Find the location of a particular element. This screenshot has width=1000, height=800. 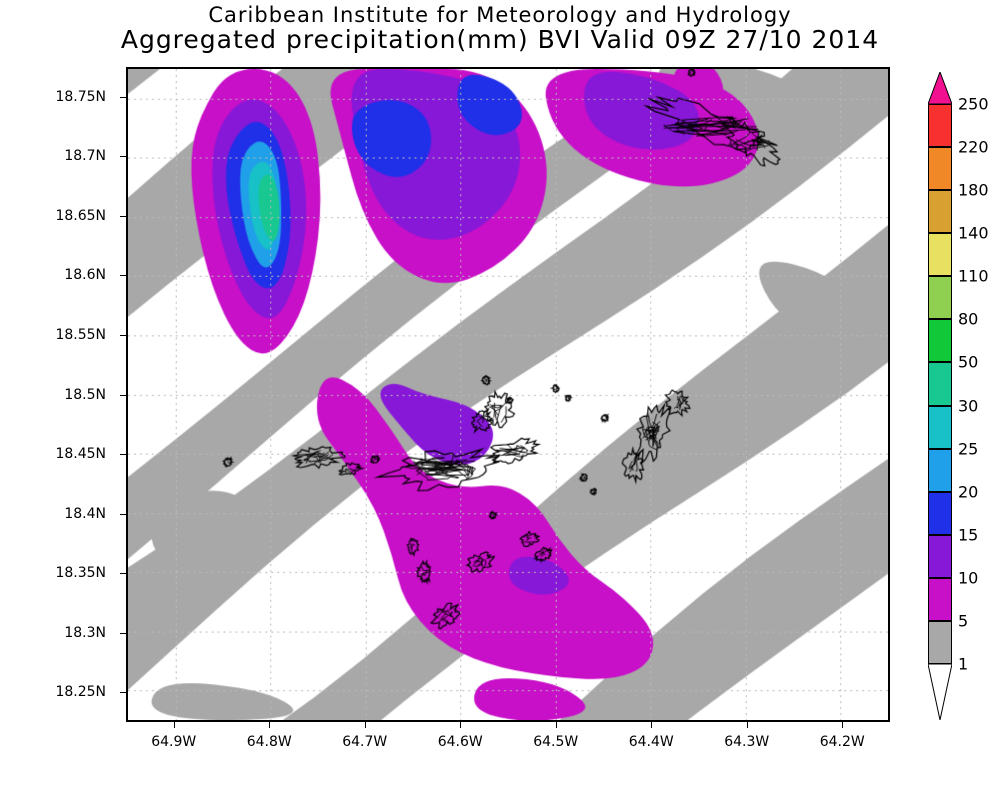

colorbar-tick-label: 220 is located at coordinates (973, 147).